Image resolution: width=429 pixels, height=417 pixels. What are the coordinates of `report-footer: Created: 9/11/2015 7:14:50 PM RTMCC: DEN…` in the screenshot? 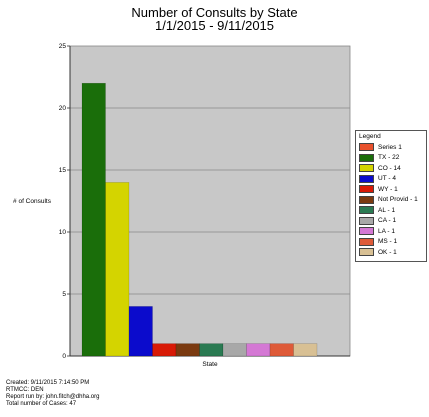 It's located at (52, 394).